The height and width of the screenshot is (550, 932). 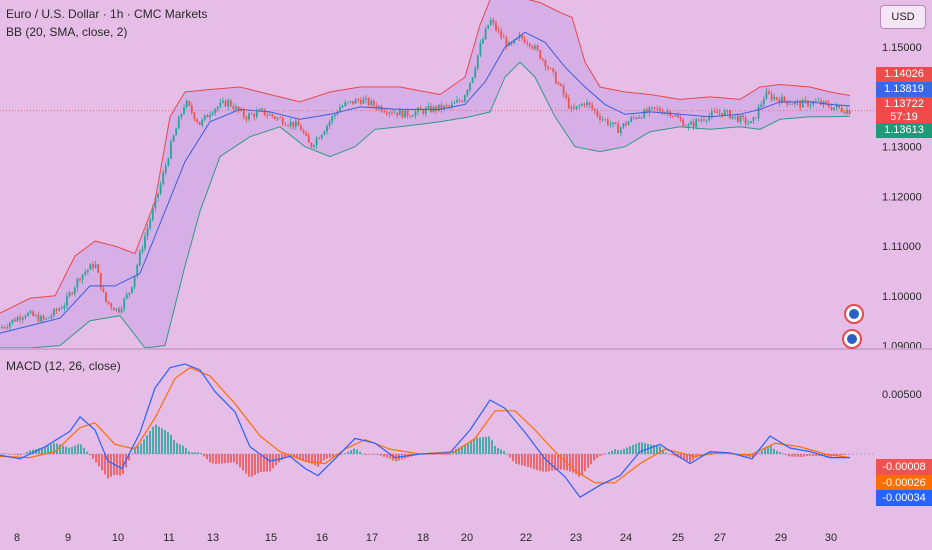 What do you see at coordinates (626, 538) in the screenshot?
I see `time-axis-tick: 24` at bounding box center [626, 538].